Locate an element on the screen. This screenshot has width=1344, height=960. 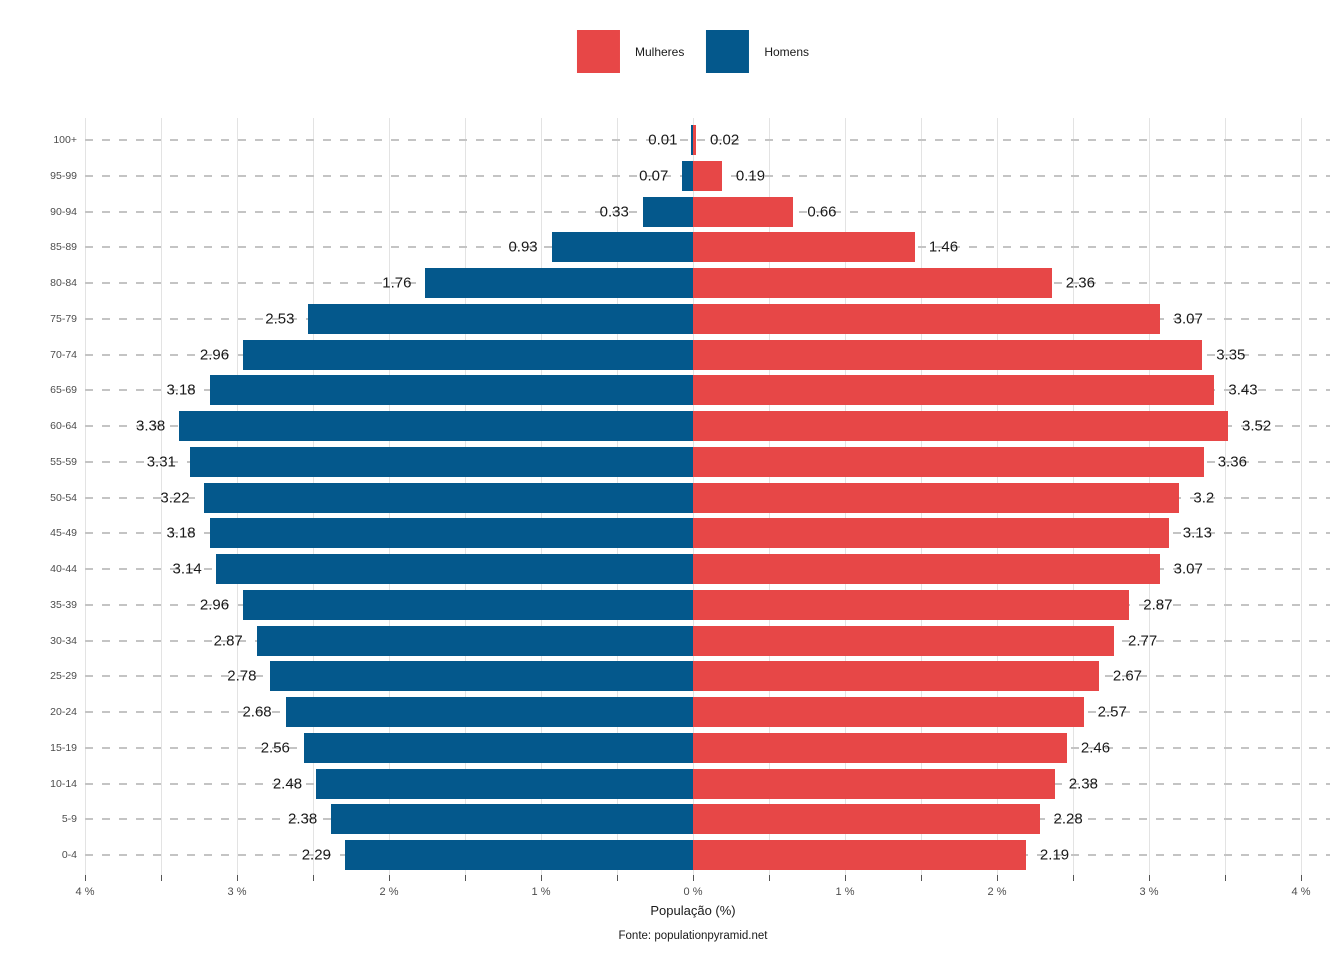
value-label-homens-95-99: 0.07 is located at coordinates (654, 176).